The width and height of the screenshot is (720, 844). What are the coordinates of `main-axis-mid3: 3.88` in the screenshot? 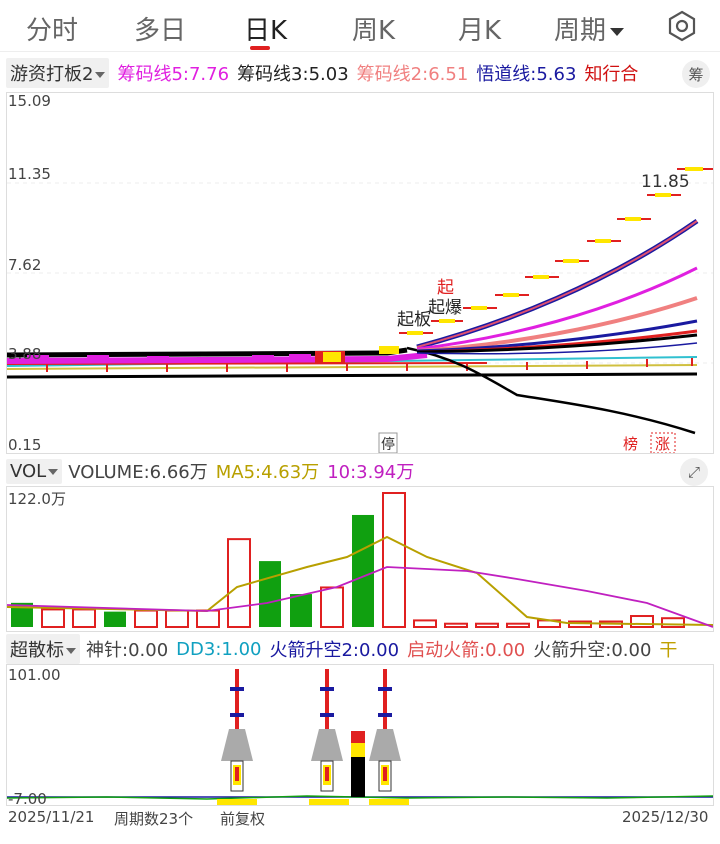 It's located at (25, 354).